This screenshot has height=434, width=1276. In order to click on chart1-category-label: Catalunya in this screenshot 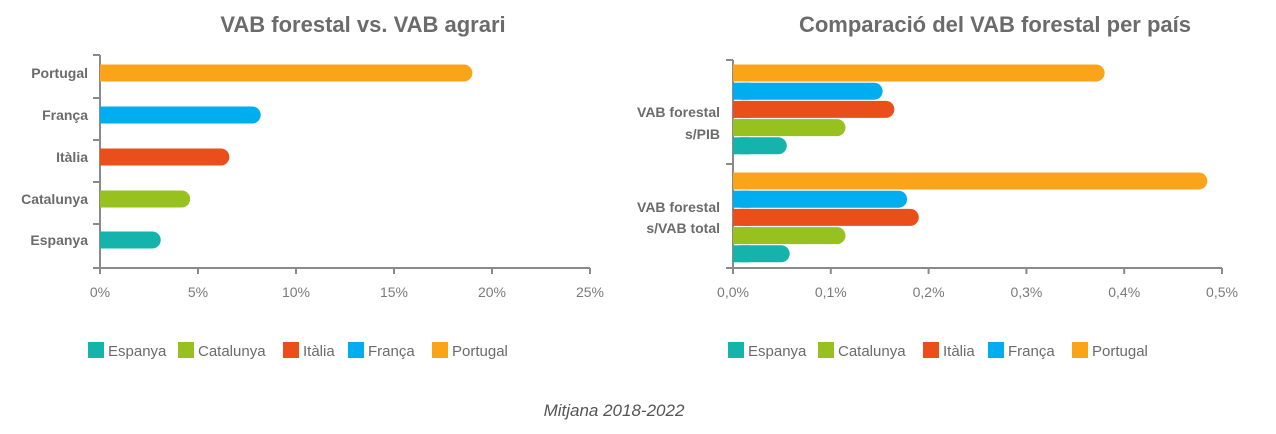, I will do `click(54, 199)`.